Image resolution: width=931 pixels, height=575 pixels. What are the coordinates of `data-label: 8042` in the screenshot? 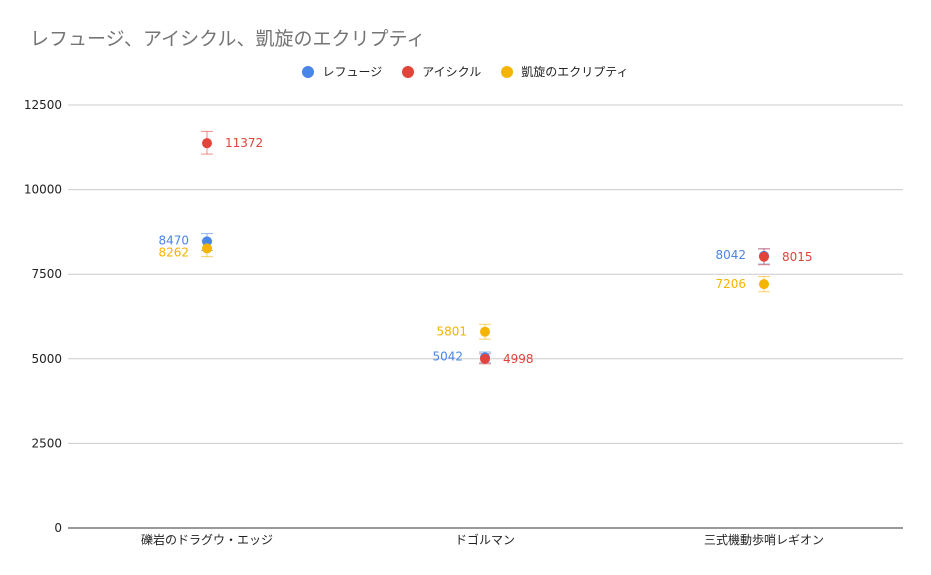 It's located at (730, 255).